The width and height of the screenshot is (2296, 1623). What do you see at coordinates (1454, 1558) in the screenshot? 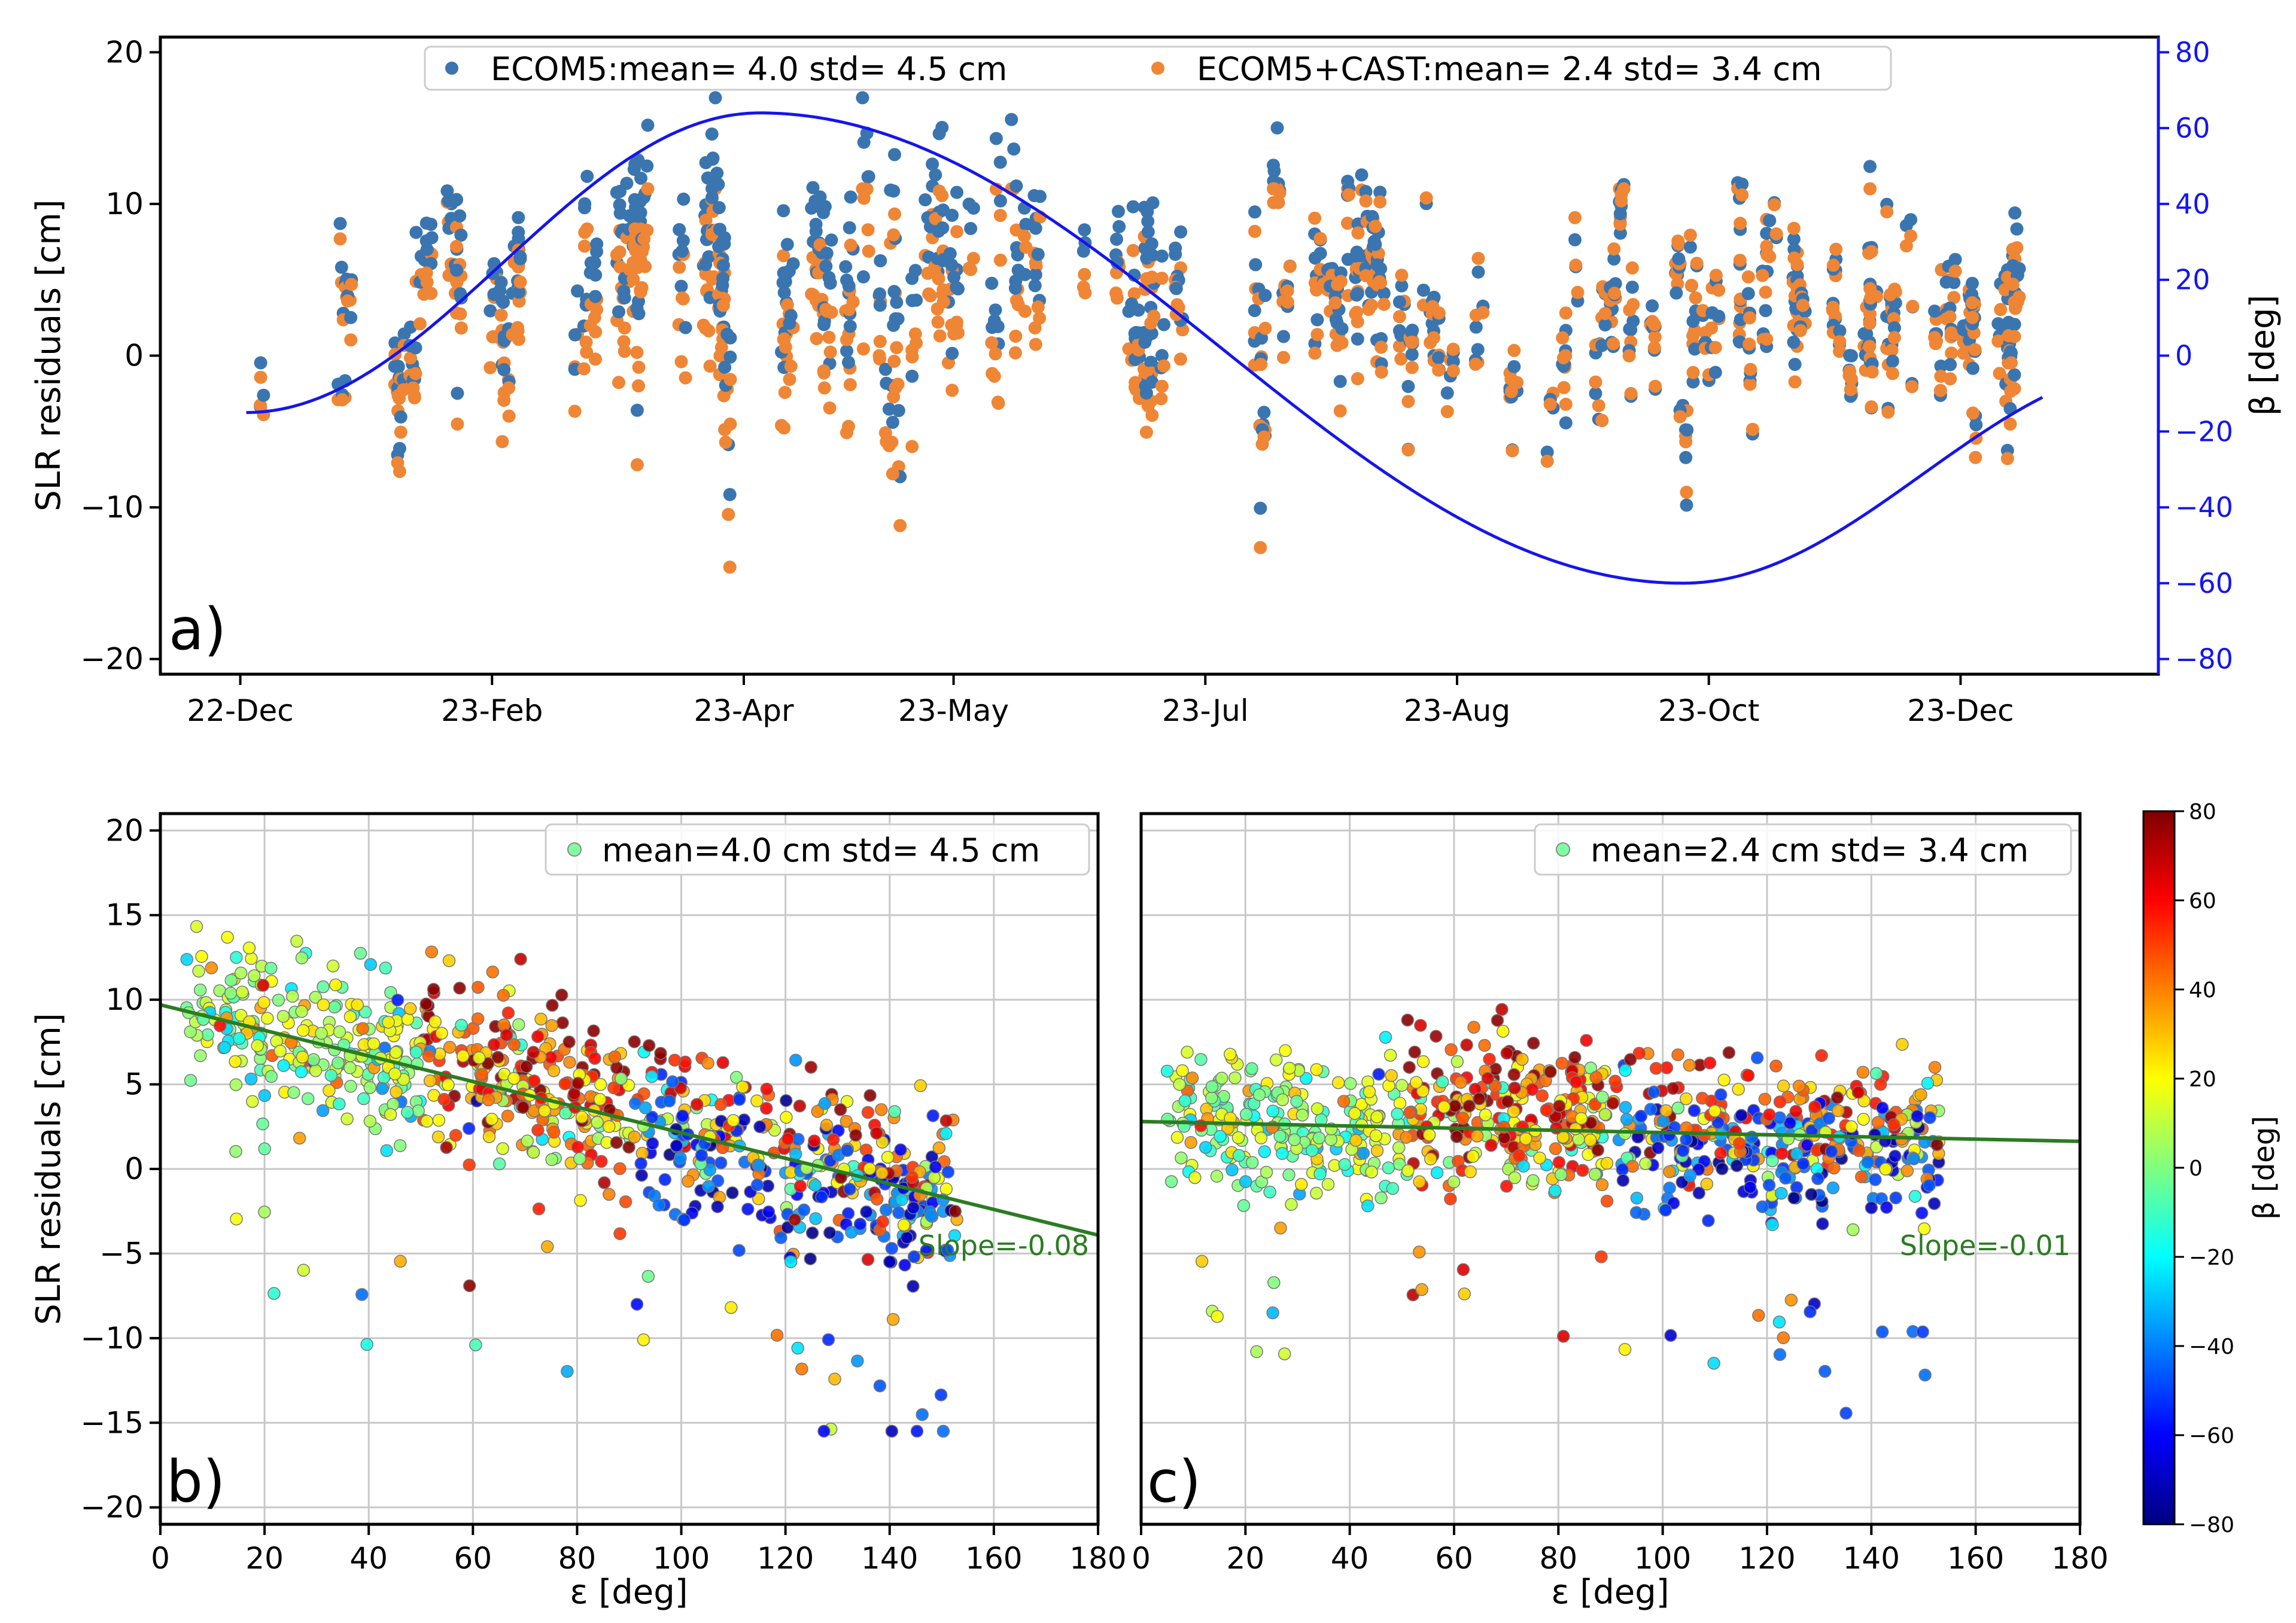
I see `c-xtick-label: 60` at bounding box center [1454, 1558].